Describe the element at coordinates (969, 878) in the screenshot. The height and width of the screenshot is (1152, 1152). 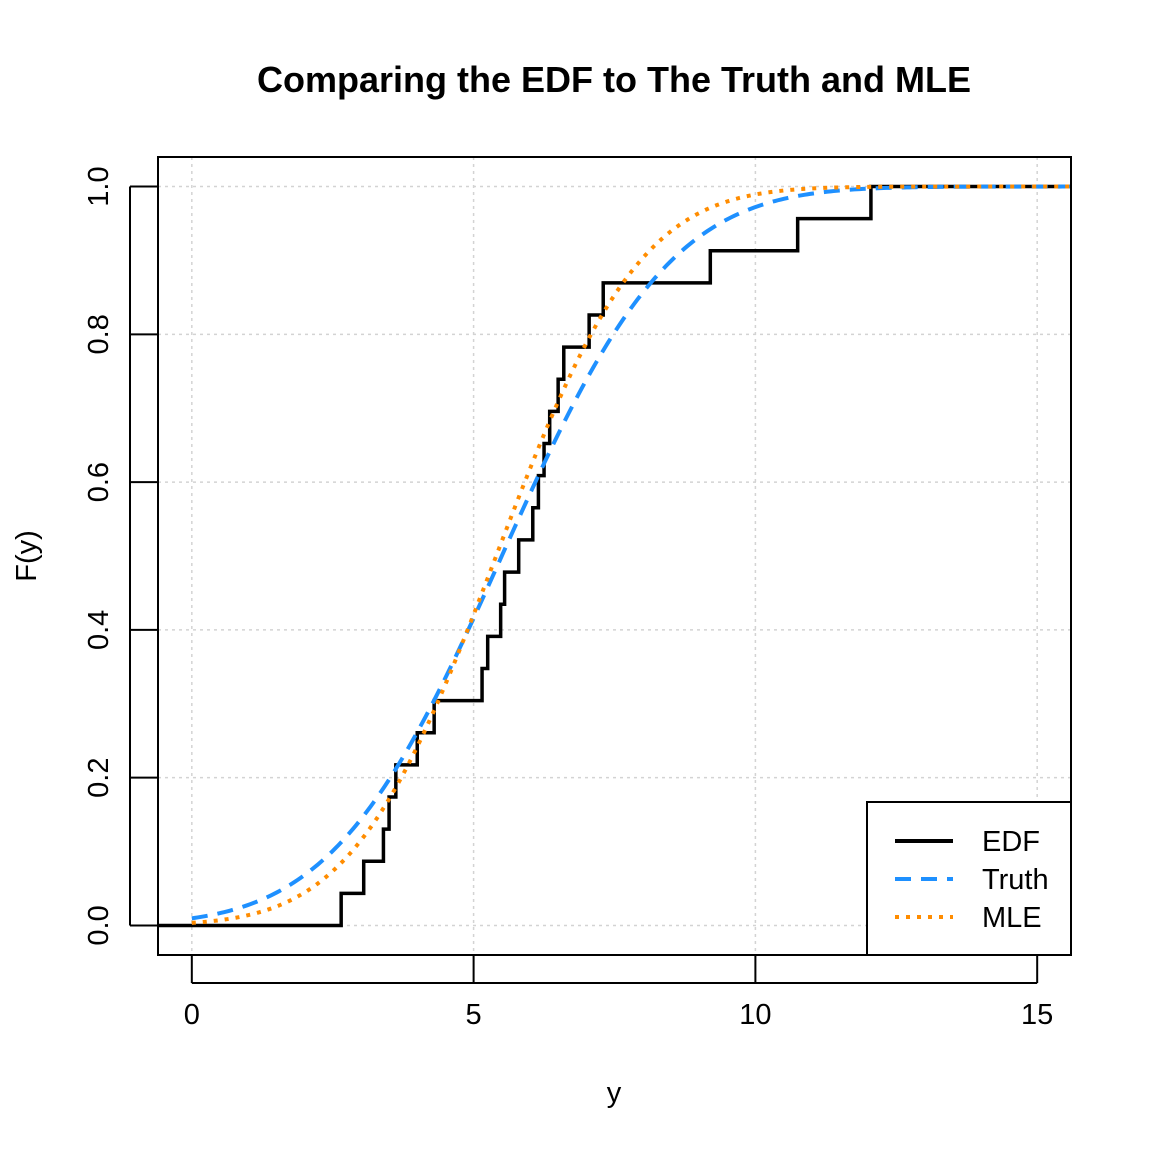
I see `legend: EDF Truth MLE` at that location.